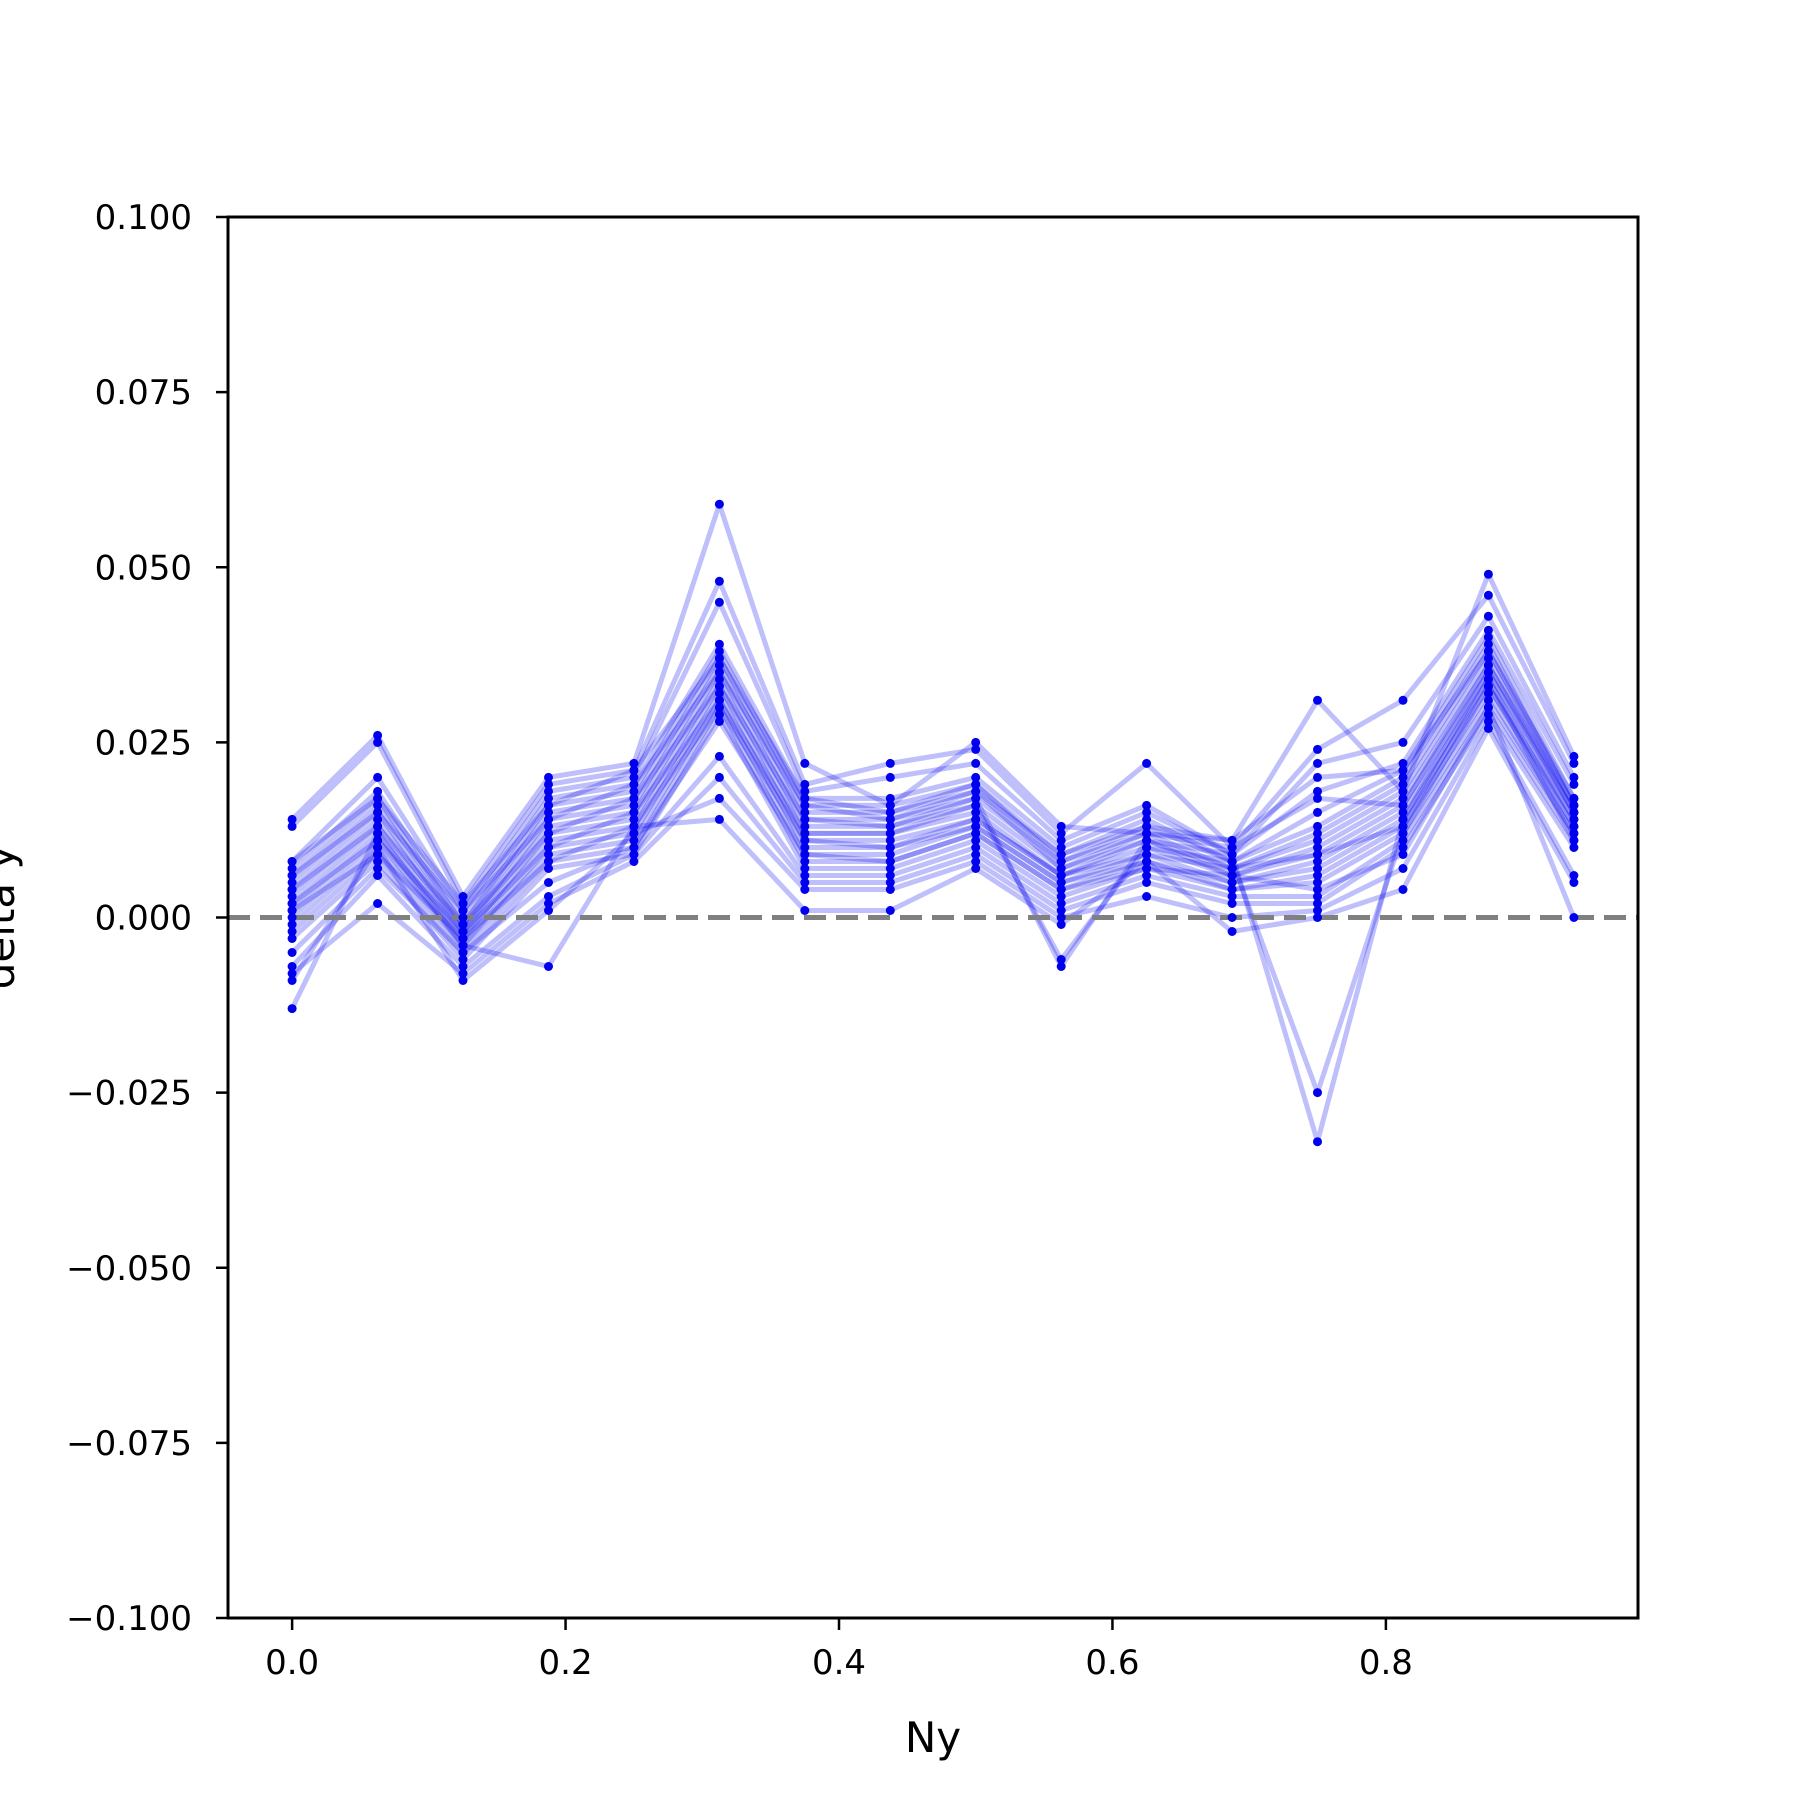  I want to click on y-tick-label: 0.075, so click(143, 393).